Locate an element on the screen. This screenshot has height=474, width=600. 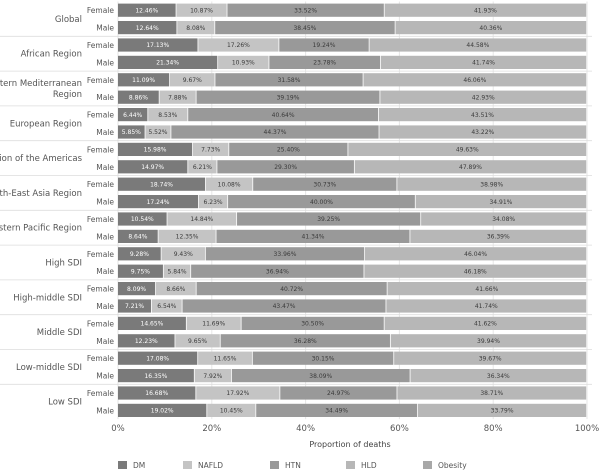
region-label: Middle SDI is located at coordinates (59, 333).